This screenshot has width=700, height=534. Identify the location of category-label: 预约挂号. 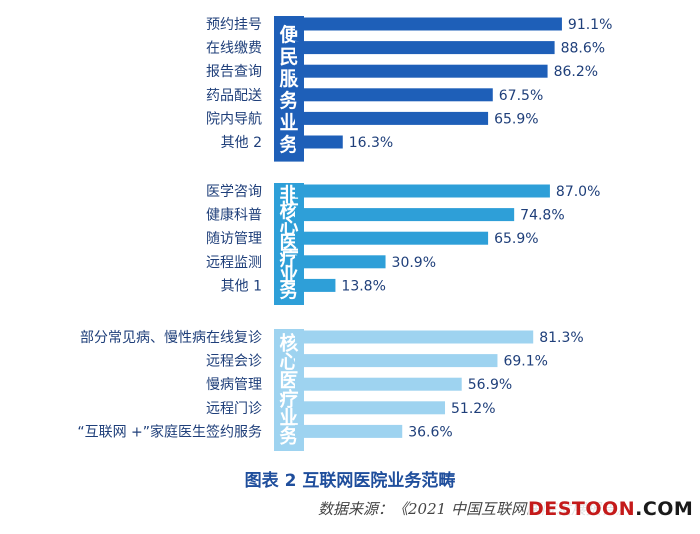
(234, 25).